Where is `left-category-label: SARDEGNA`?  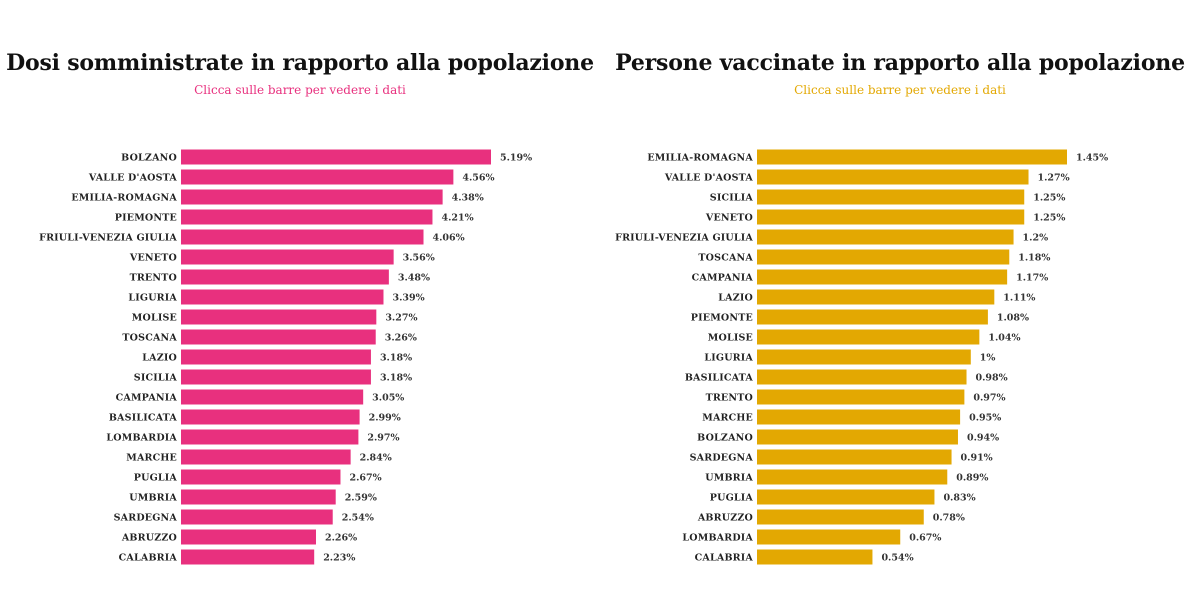
left-category-label: SARDEGNA is located at coordinates (146, 518).